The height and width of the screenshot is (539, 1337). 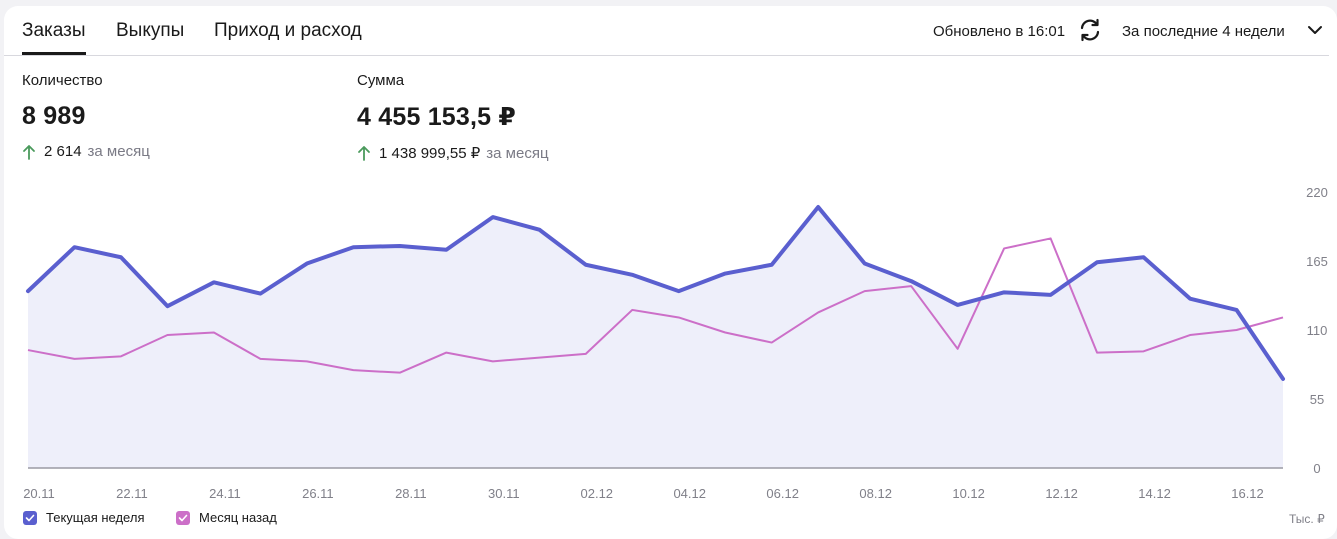 What do you see at coordinates (1315, 30) in the screenshot?
I see `chevron-down-icon` at bounding box center [1315, 30].